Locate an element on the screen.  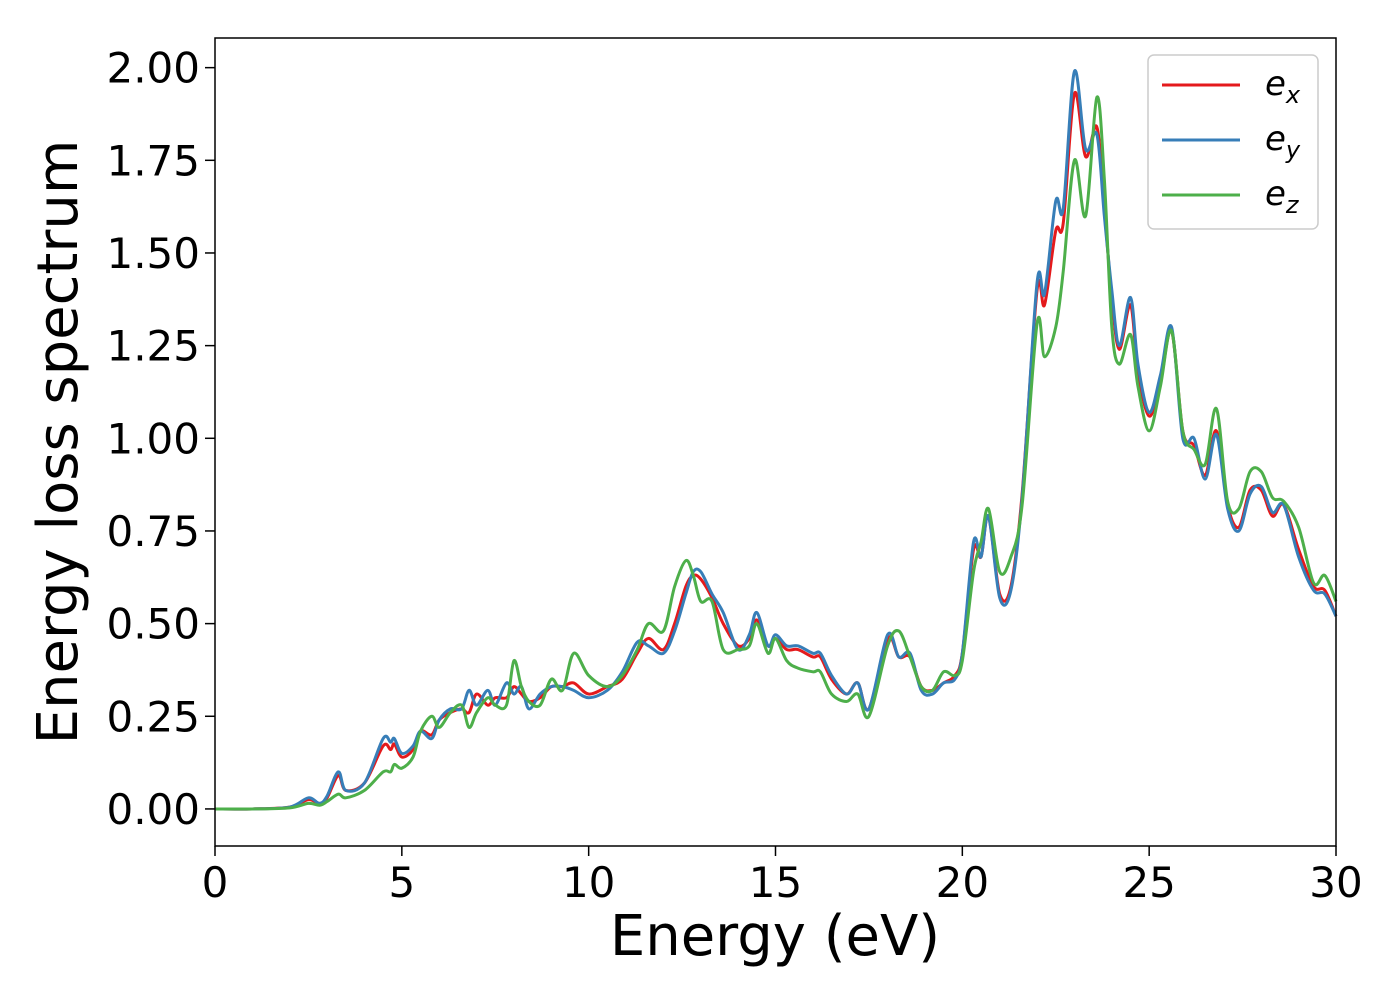
y-axis-label: Energy loss spectrum is located at coordinates (58, 442).